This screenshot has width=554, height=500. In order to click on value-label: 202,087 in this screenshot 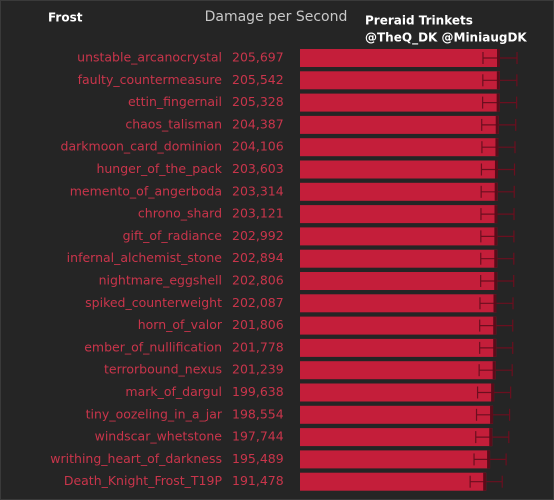, I will do `click(258, 302)`.